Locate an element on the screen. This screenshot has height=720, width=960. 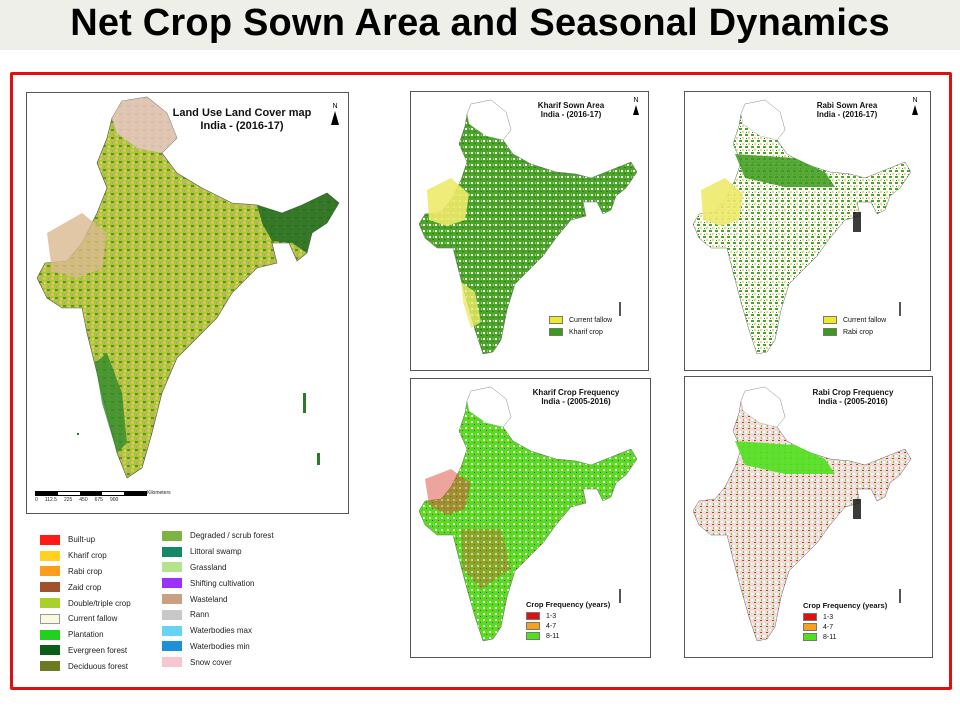
slide-title: Net Crop Sown Area and Seasonal Dynamics is located at coordinates (480, 23).